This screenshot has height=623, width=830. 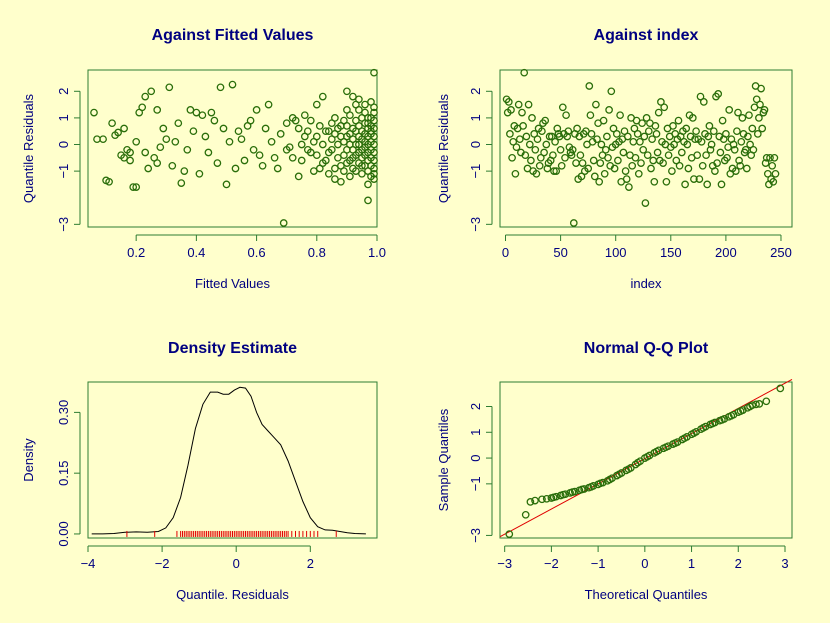 What do you see at coordinates (88, 563) in the screenshot?
I see `density-x-tick-label: −4` at bounding box center [88, 563].